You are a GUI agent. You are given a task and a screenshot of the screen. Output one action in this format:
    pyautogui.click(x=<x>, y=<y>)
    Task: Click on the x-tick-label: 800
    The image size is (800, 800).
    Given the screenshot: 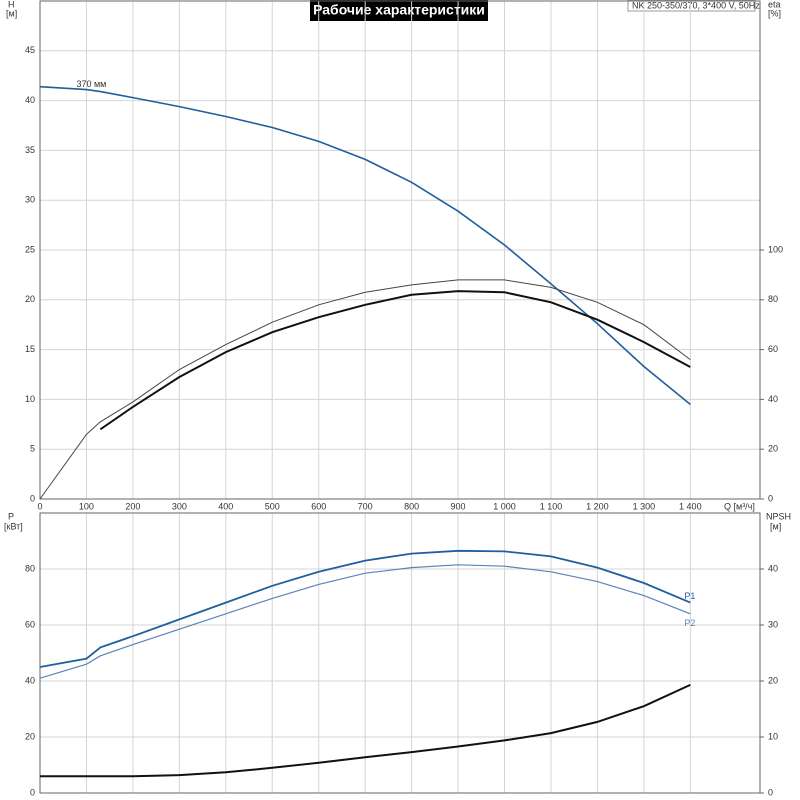 What is the action you would take?
    pyautogui.click(x=411, y=506)
    